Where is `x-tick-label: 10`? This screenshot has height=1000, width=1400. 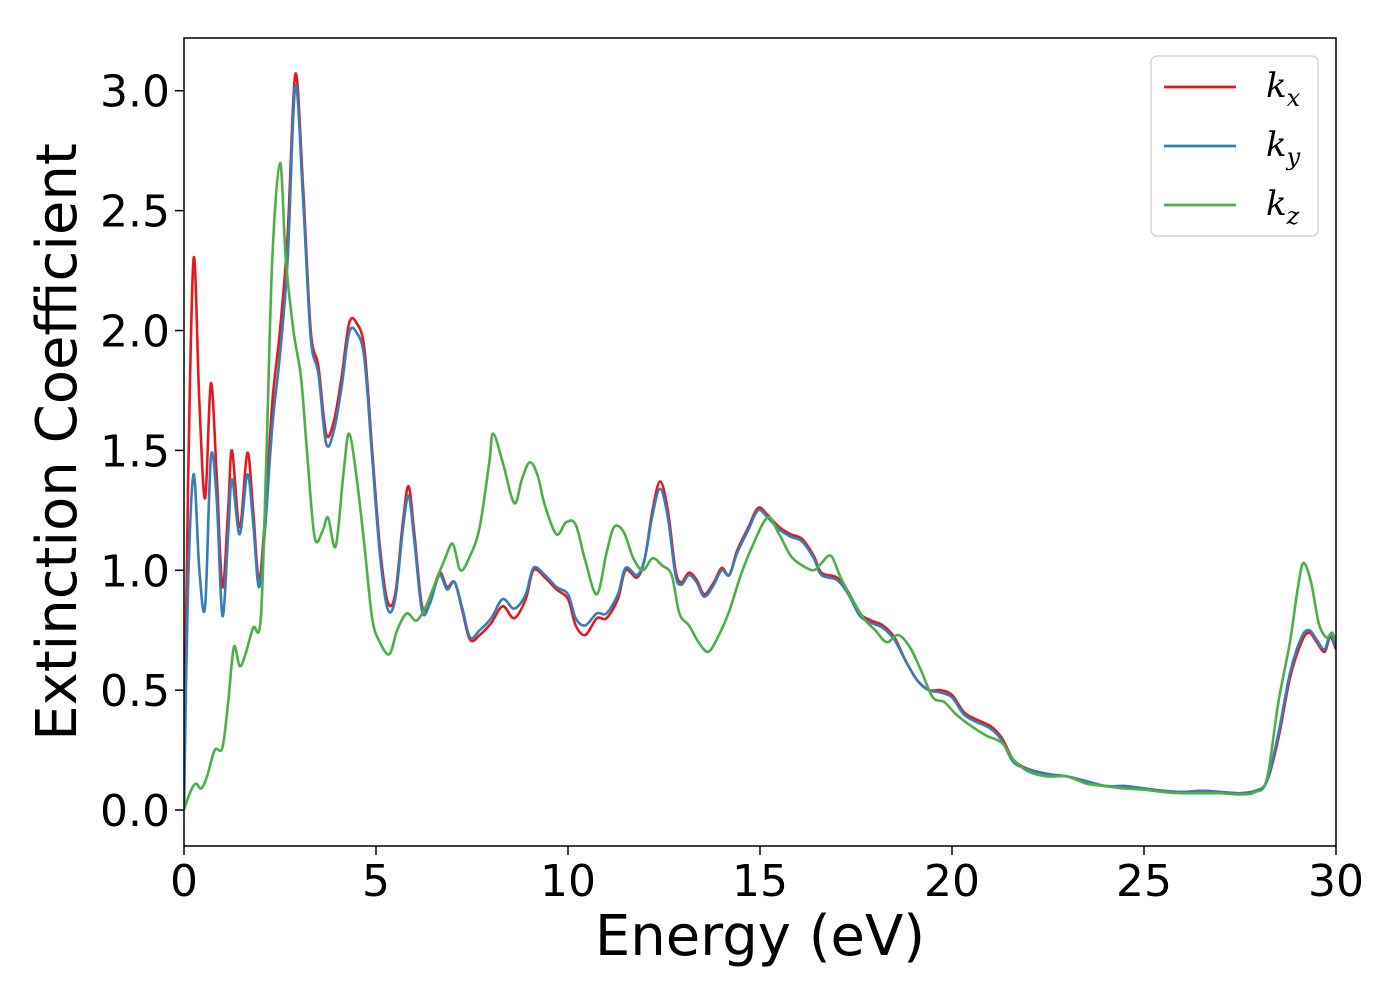 x-tick-label: 10 is located at coordinates (568, 881).